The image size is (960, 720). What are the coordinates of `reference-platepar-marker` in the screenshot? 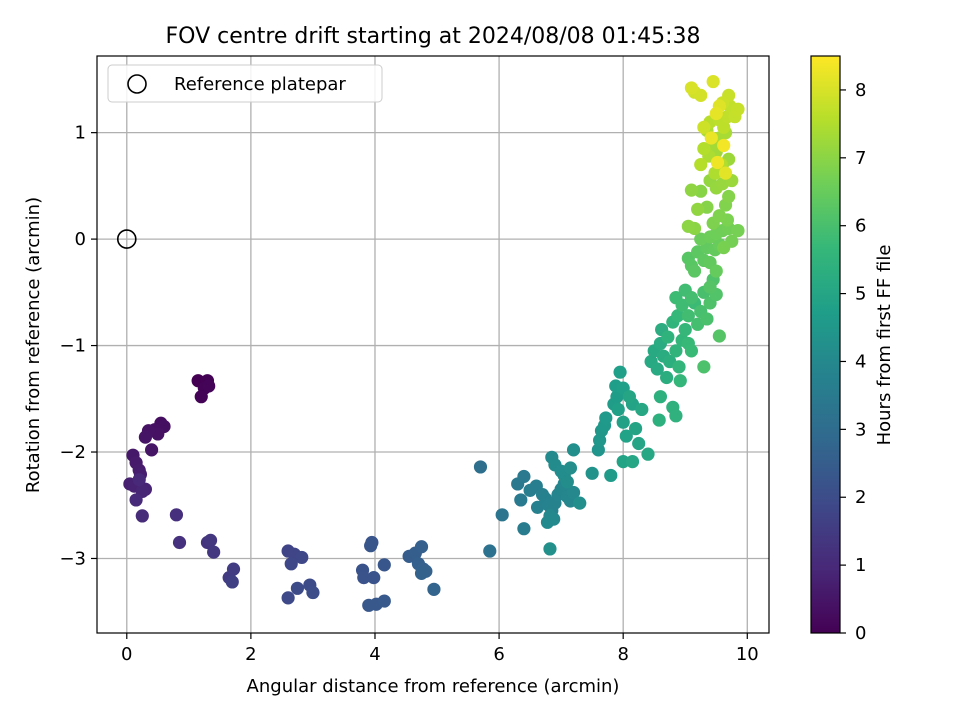 It's located at (126, 239).